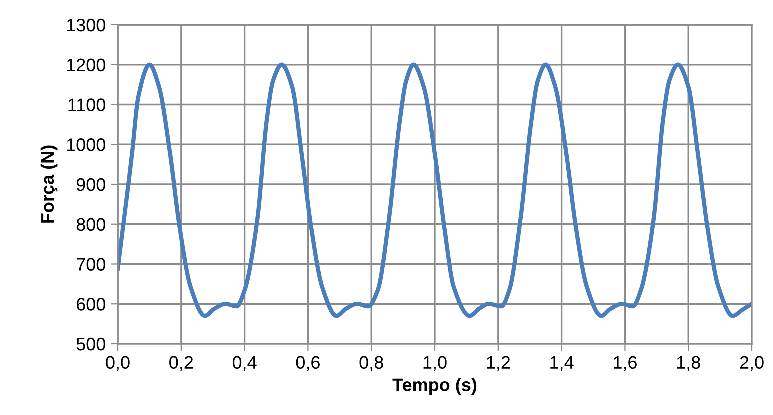 This screenshot has height=415, width=773. What do you see at coordinates (91, 264) in the screenshot?
I see `y-tick-label: 700` at bounding box center [91, 264].